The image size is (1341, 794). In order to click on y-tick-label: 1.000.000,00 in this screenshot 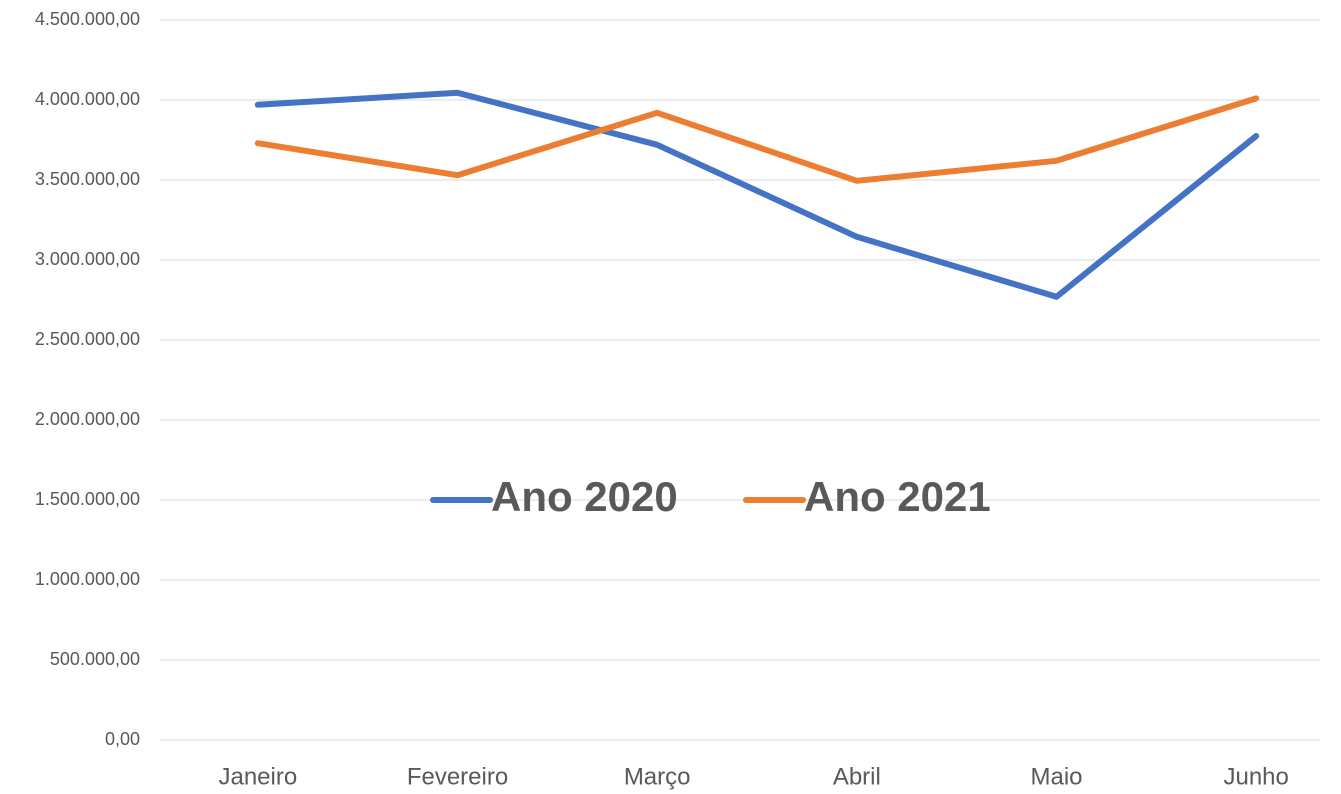, I will do `click(87, 579)`.